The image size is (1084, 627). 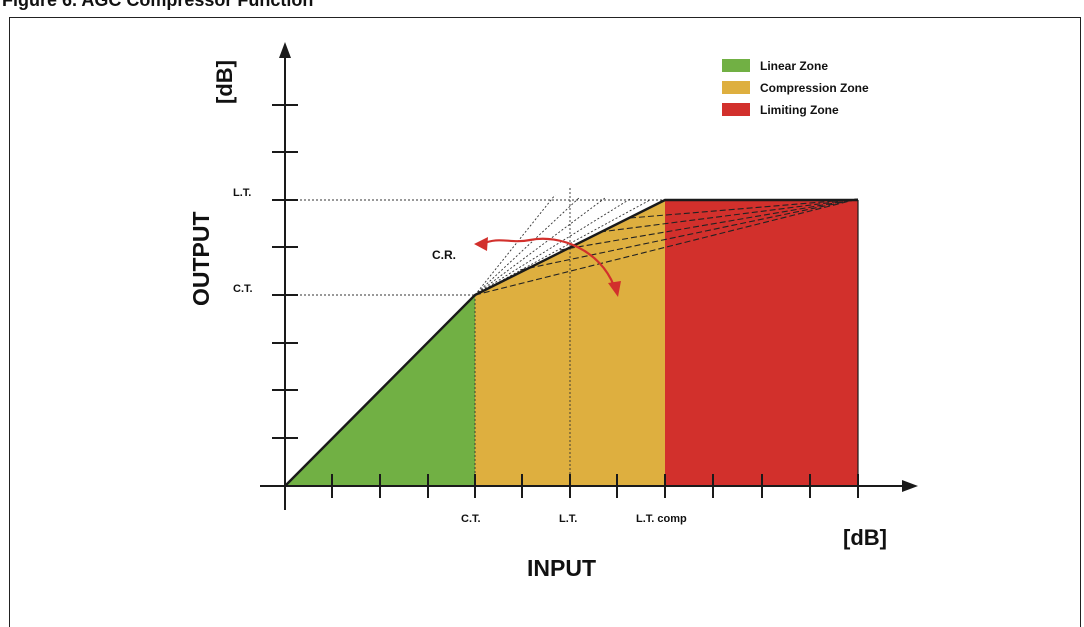 What do you see at coordinates (547, 267) in the screenshot?
I see `ratio-arrow` at bounding box center [547, 267].